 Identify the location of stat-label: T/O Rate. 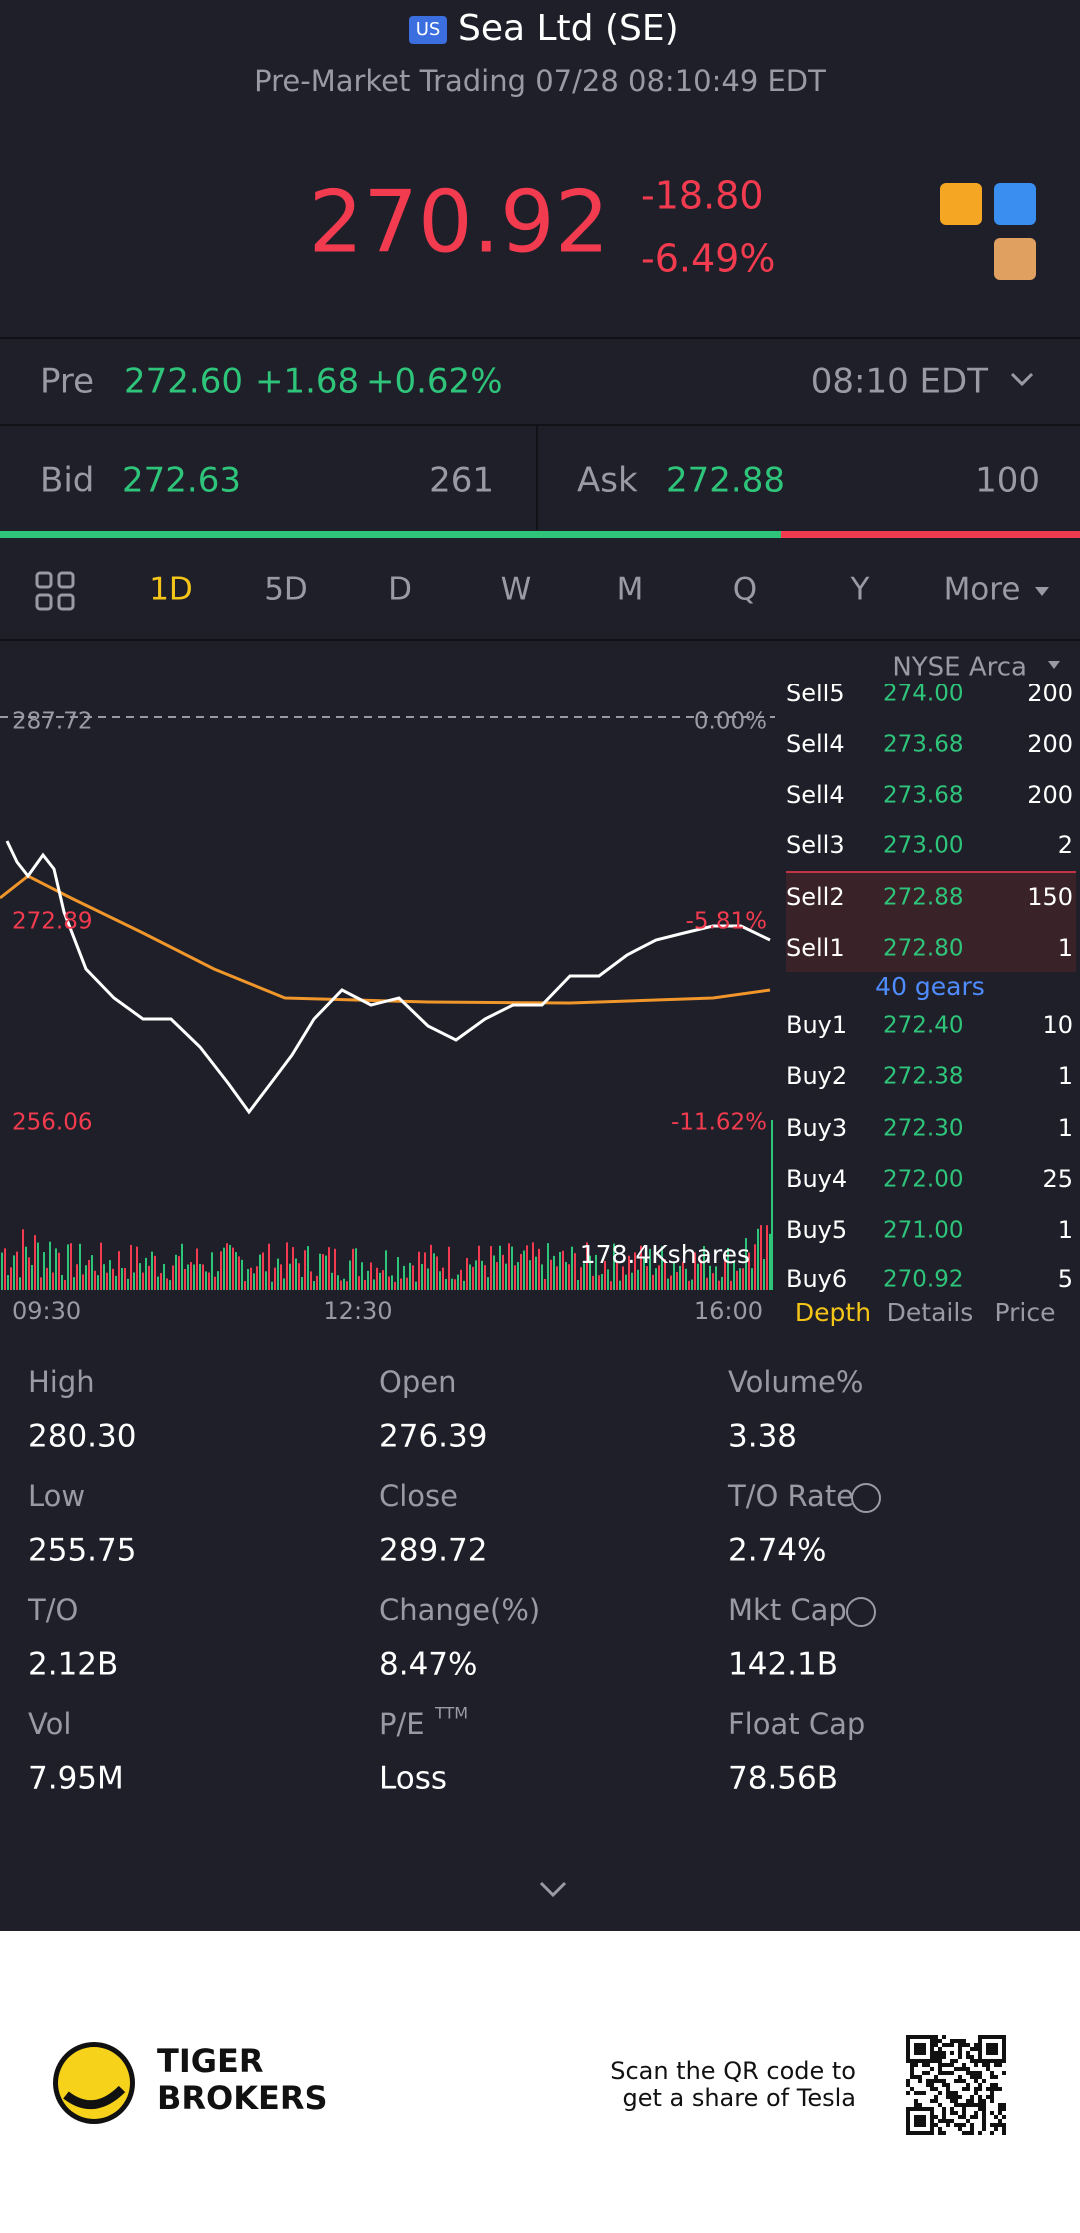
(790, 1496).